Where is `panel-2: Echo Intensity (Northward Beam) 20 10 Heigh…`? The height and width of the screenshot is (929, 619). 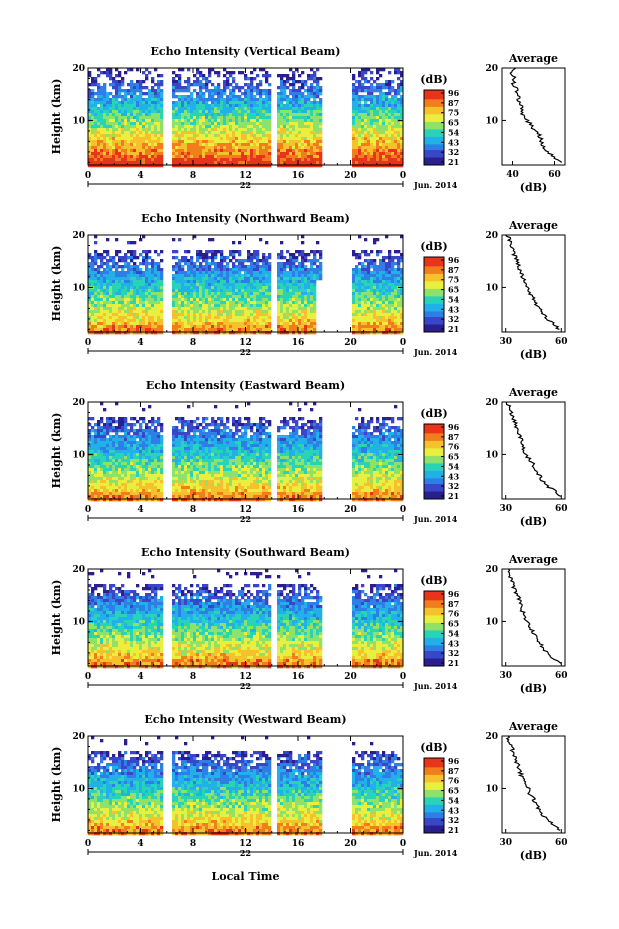
panel-2: Echo Intensity (Northward Beam) 20 10 Heigh… is located at coordinates (309, 286).